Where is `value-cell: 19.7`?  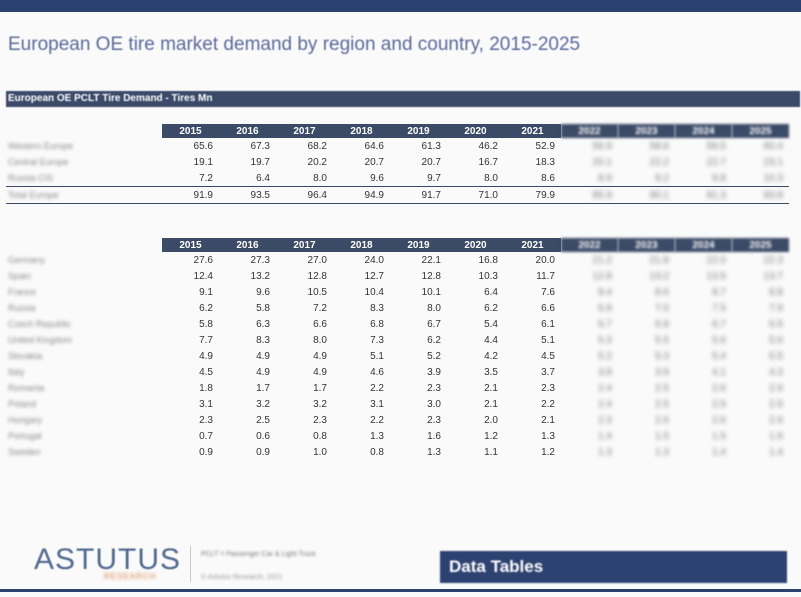 value-cell: 19.7 is located at coordinates (260, 162).